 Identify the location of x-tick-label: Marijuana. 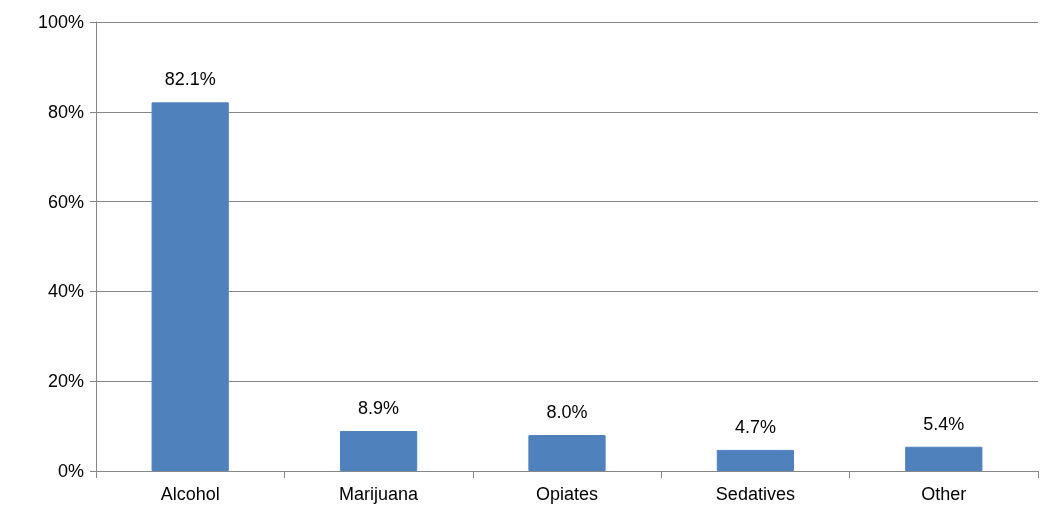
(379, 494).